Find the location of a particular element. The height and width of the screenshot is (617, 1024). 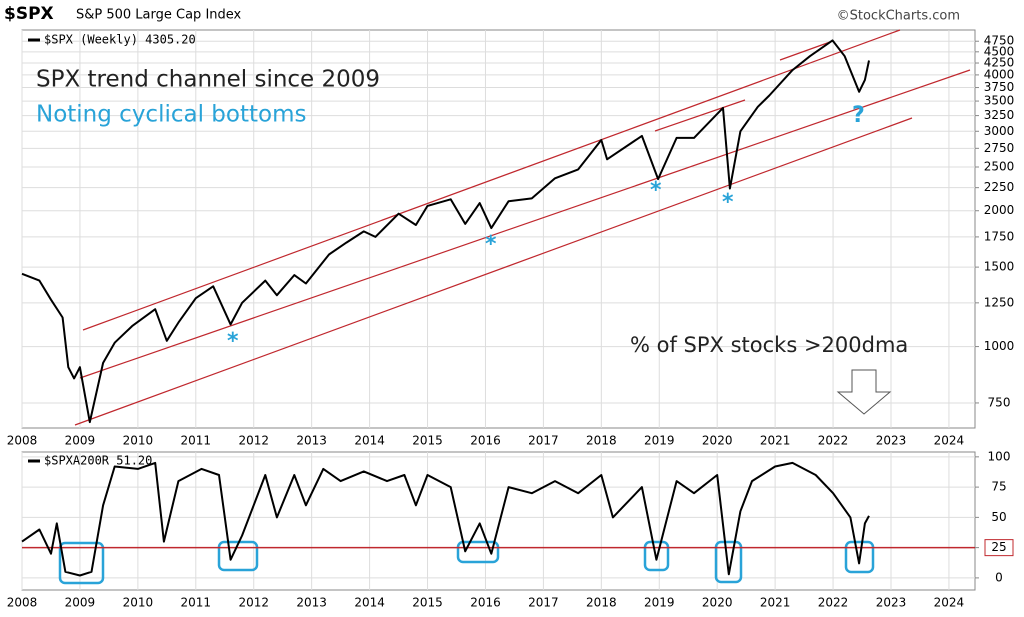

annotation: % of SPX stocks >200dma is located at coordinates (769, 345).